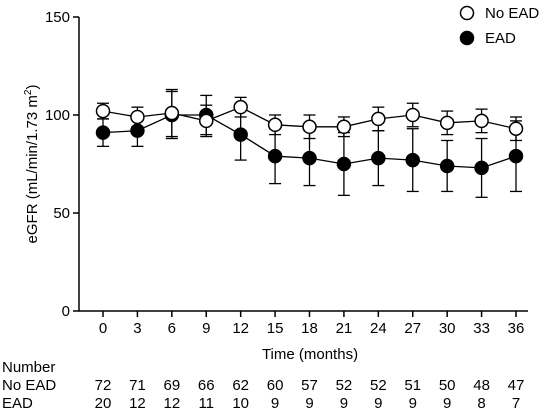 This screenshot has width=550, height=414. Describe the element at coordinates (481, 385) in the screenshot. I see `table-cell: 48` at that location.